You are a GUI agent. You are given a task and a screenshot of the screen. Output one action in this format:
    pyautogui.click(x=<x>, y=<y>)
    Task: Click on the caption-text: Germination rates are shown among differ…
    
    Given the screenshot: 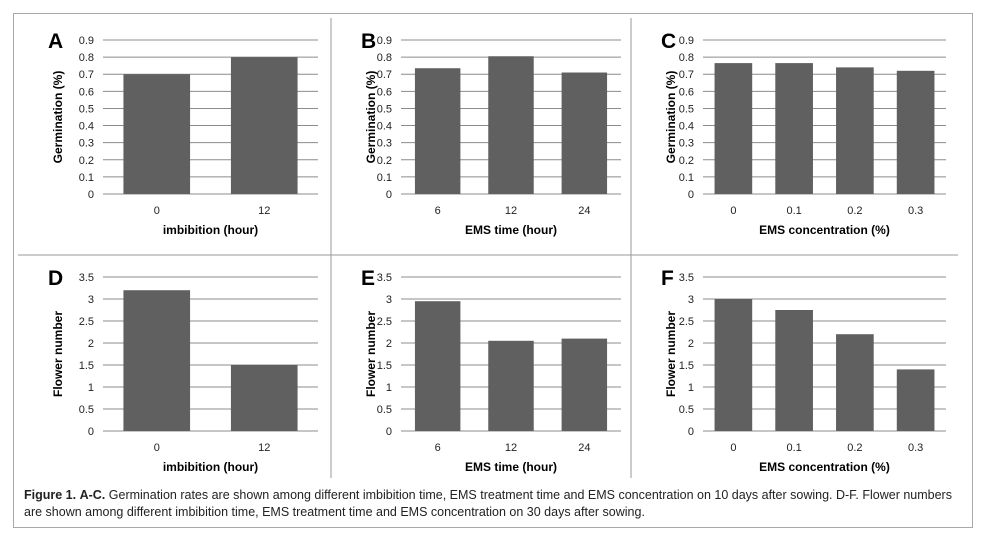 What is the action you would take?
    pyautogui.click(x=488, y=503)
    